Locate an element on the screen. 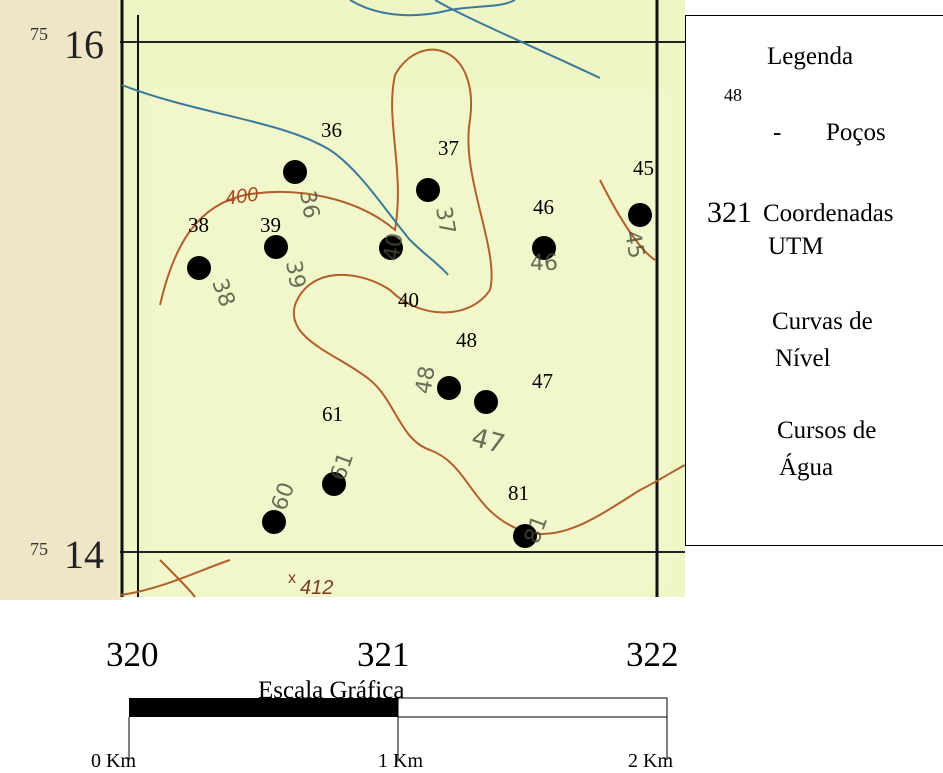 The height and width of the screenshot is (773, 943). well-label: 48 is located at coordinates (466, 340).